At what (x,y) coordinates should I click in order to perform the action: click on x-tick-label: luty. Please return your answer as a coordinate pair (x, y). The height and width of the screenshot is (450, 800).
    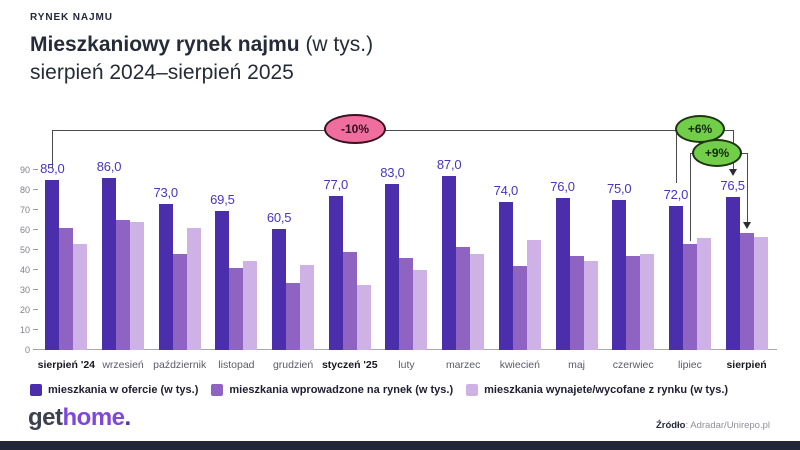
    Looking at the image, I should click on (406, 365).